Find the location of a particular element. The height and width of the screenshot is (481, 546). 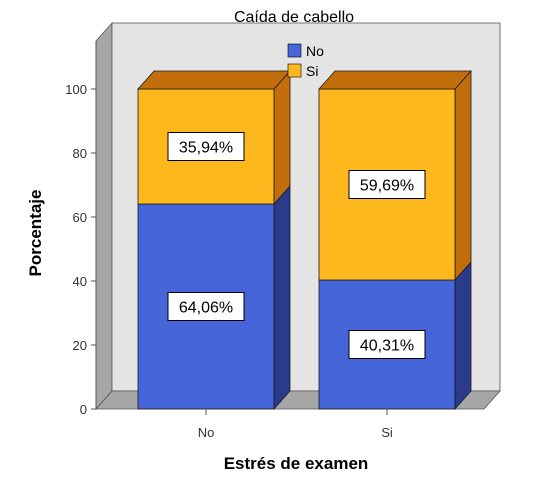

legend: No Si is located at coordinates (305, 61).